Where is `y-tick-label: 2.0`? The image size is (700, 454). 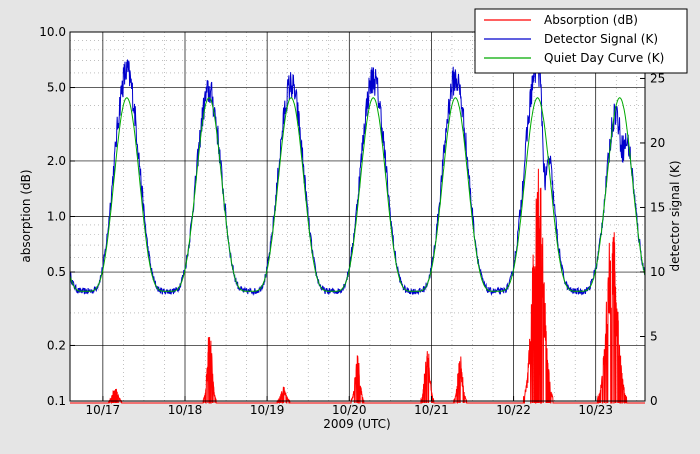 y-tick-label: 2.0 is located at coordinates (56, 161).